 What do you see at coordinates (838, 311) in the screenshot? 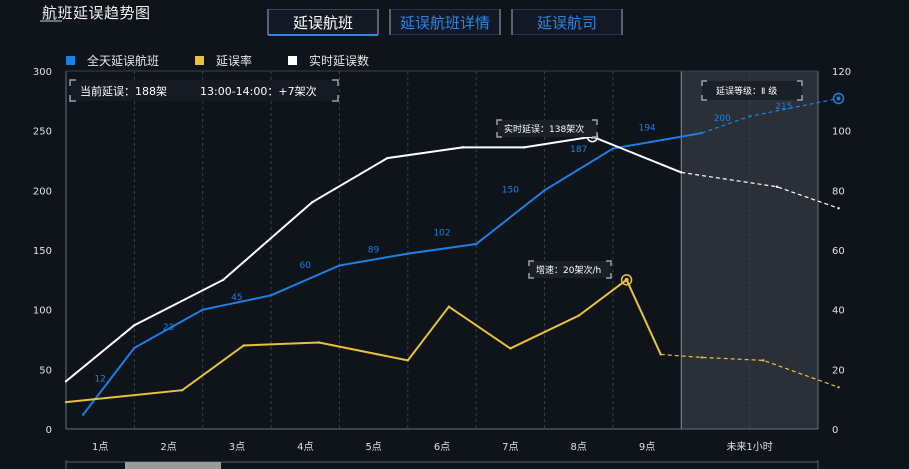
I see `y-right-tick-label: 40` at bounding box center [838, 311].